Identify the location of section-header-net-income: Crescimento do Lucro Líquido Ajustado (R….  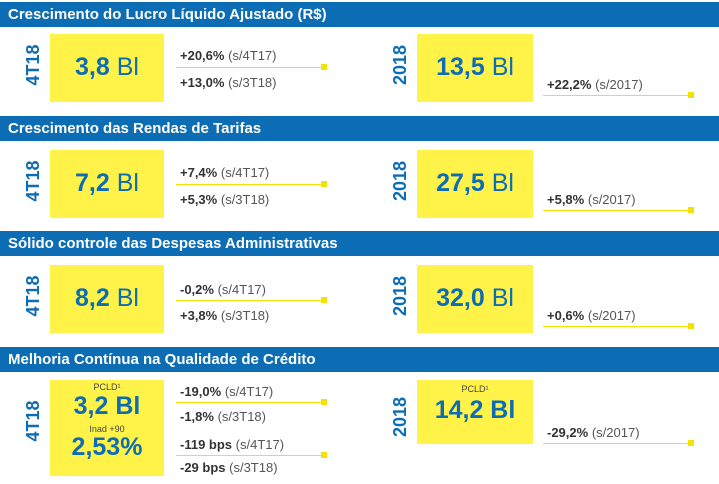
(359, 14).